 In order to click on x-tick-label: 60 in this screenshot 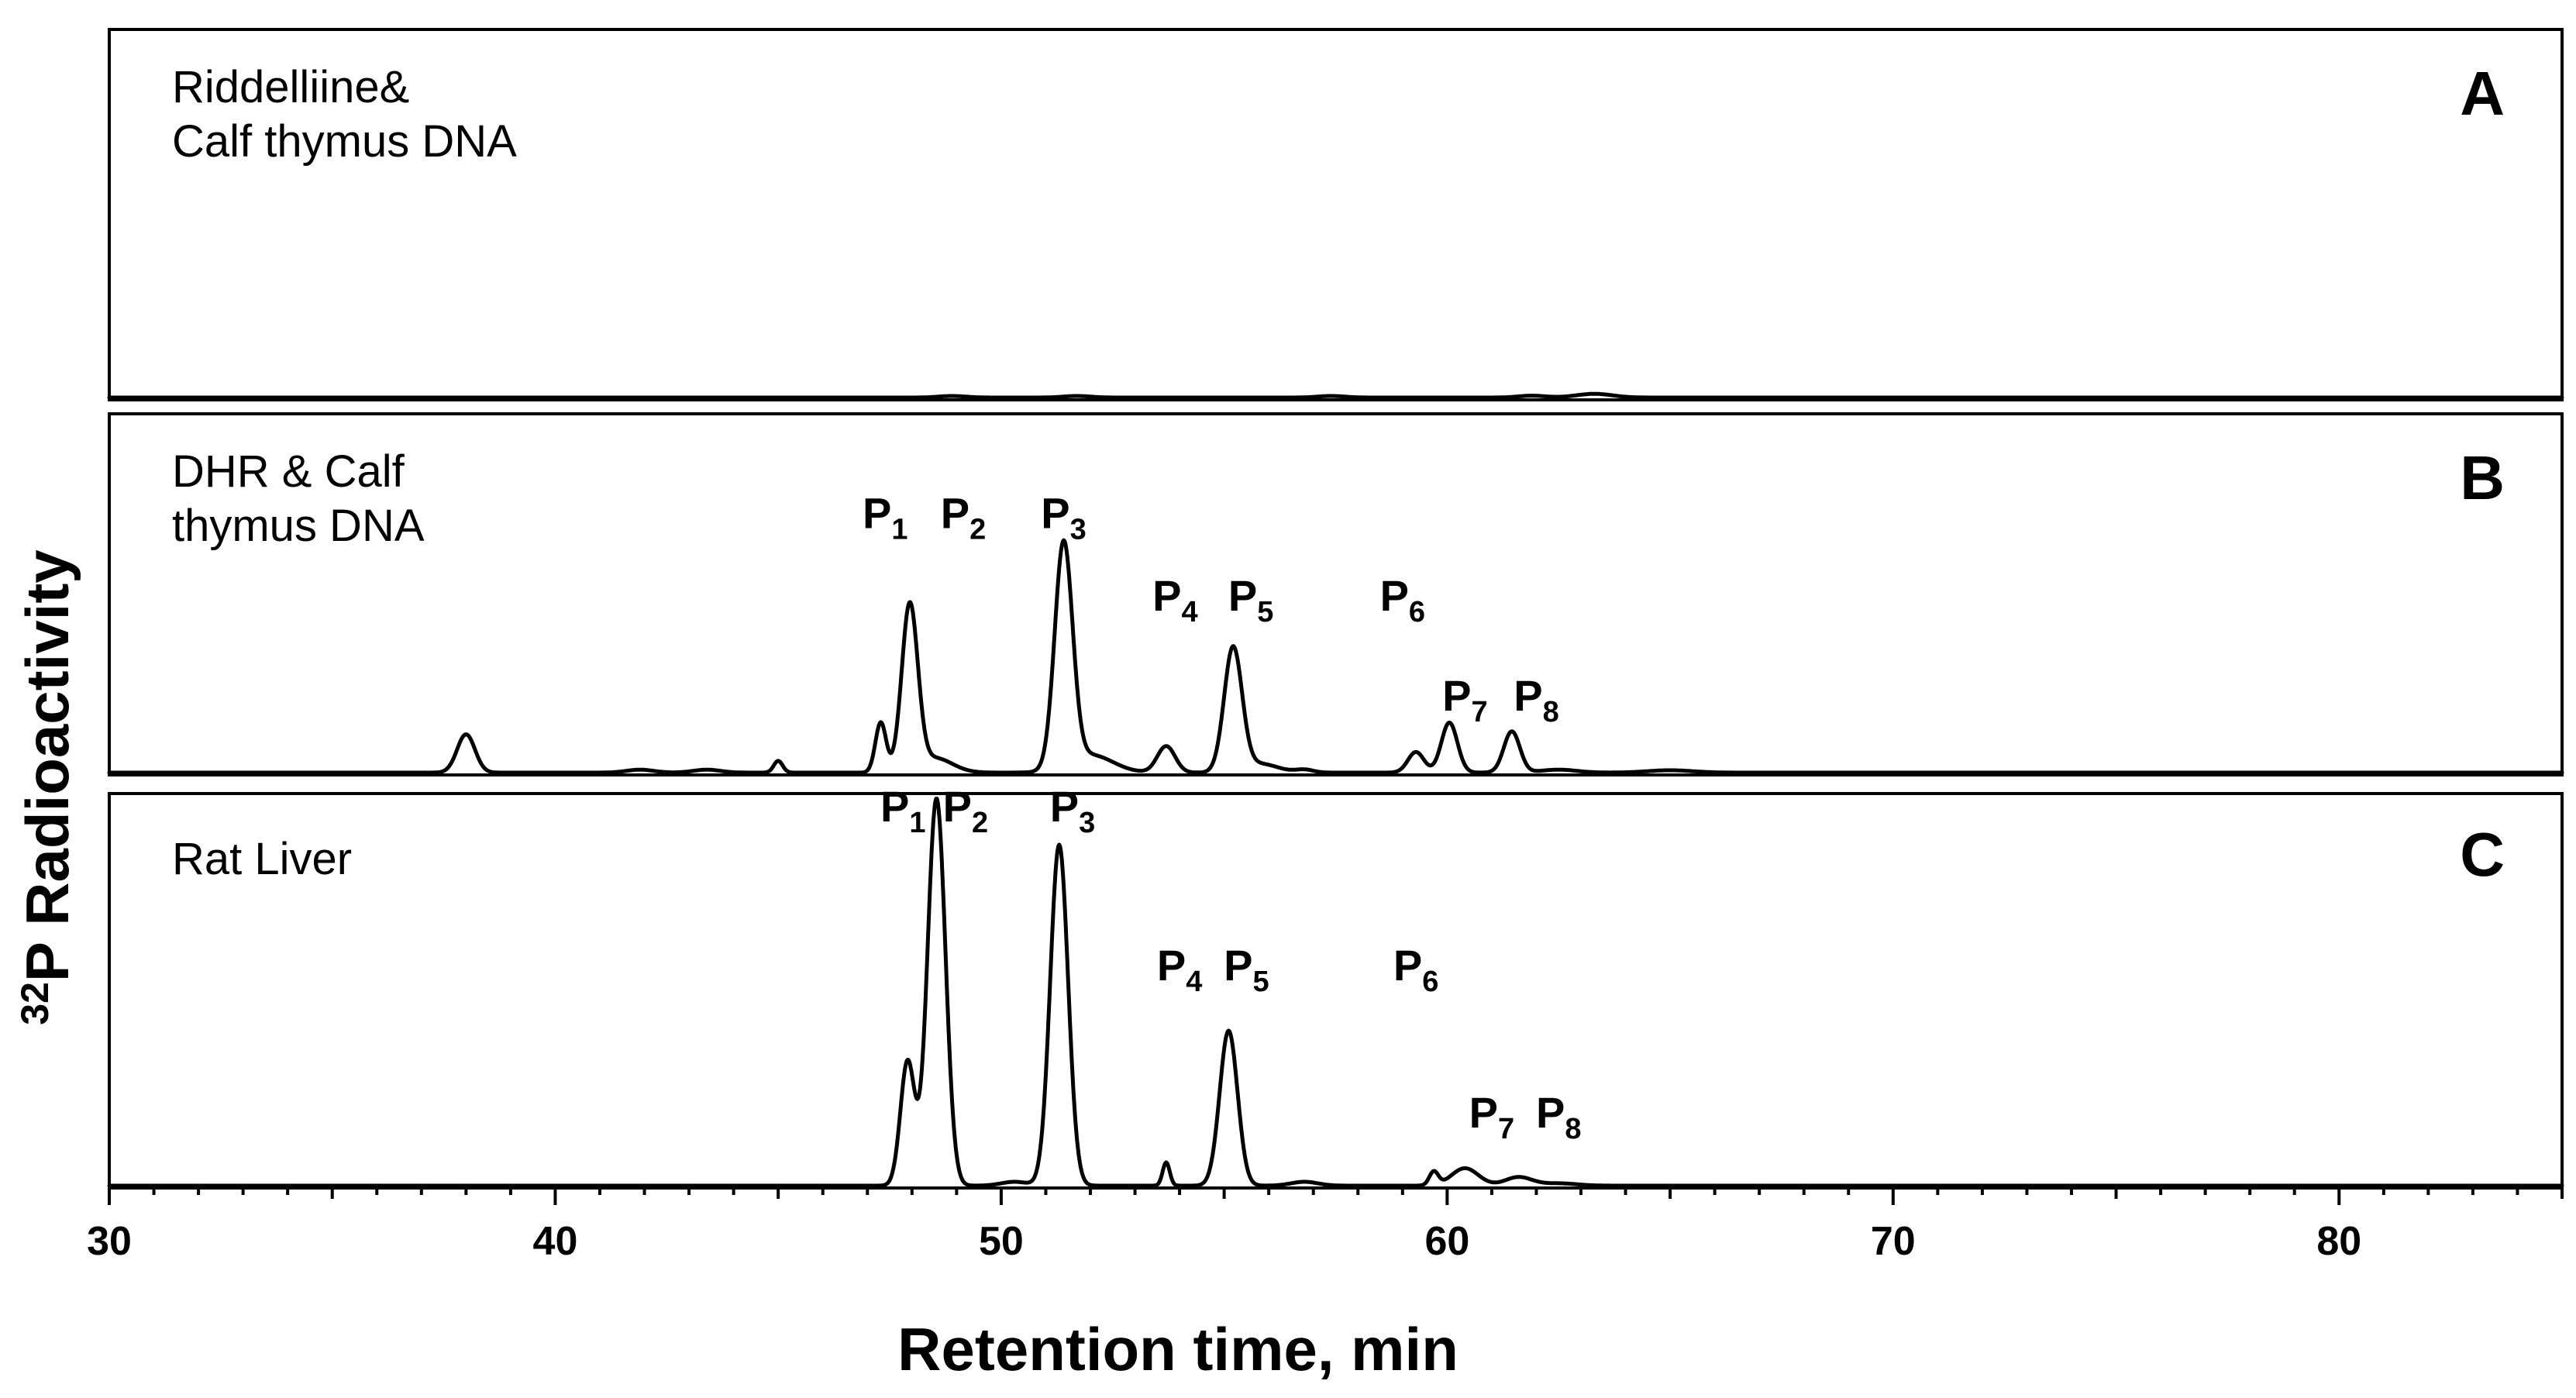, I will do `click(1446, 1241)`.